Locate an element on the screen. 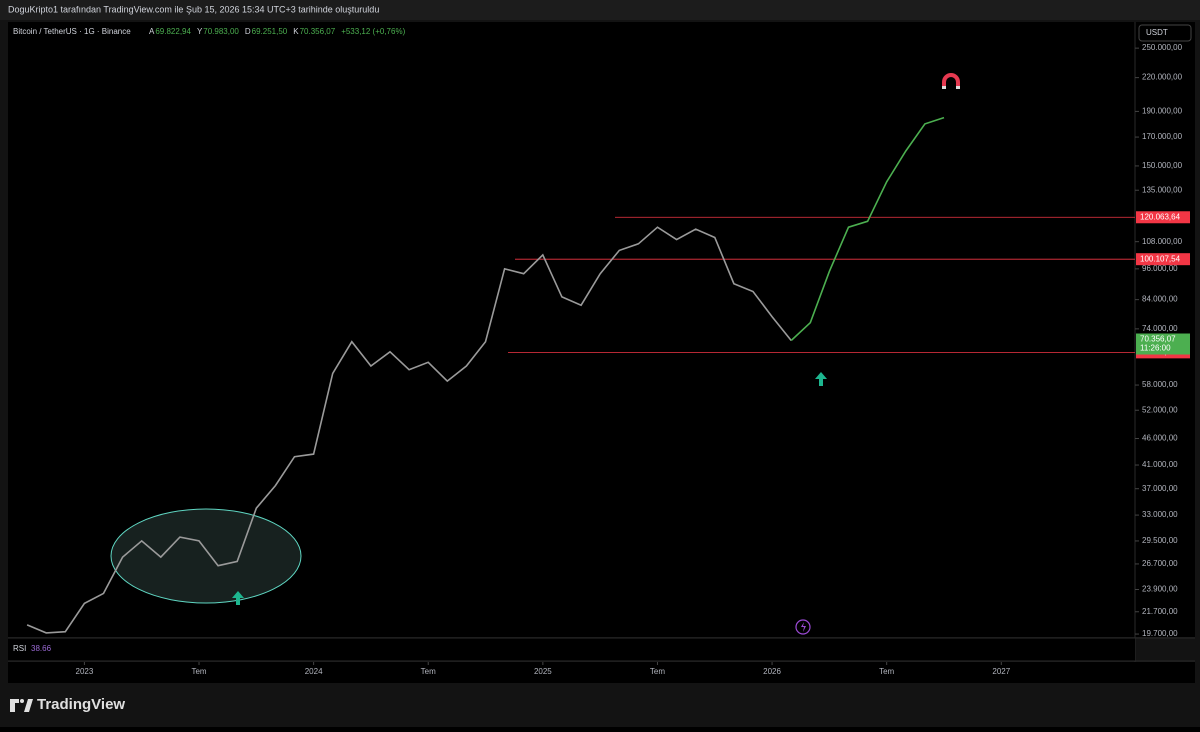 This screenshot has height=732, width=1200. ohlc-key: Y is located at coordinates (200, 31).